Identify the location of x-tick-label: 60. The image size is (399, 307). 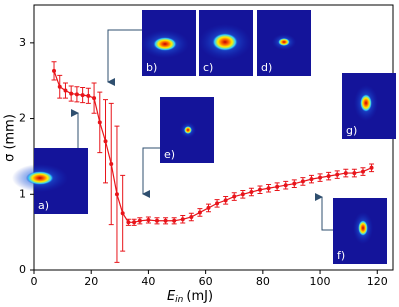
(206, 281).